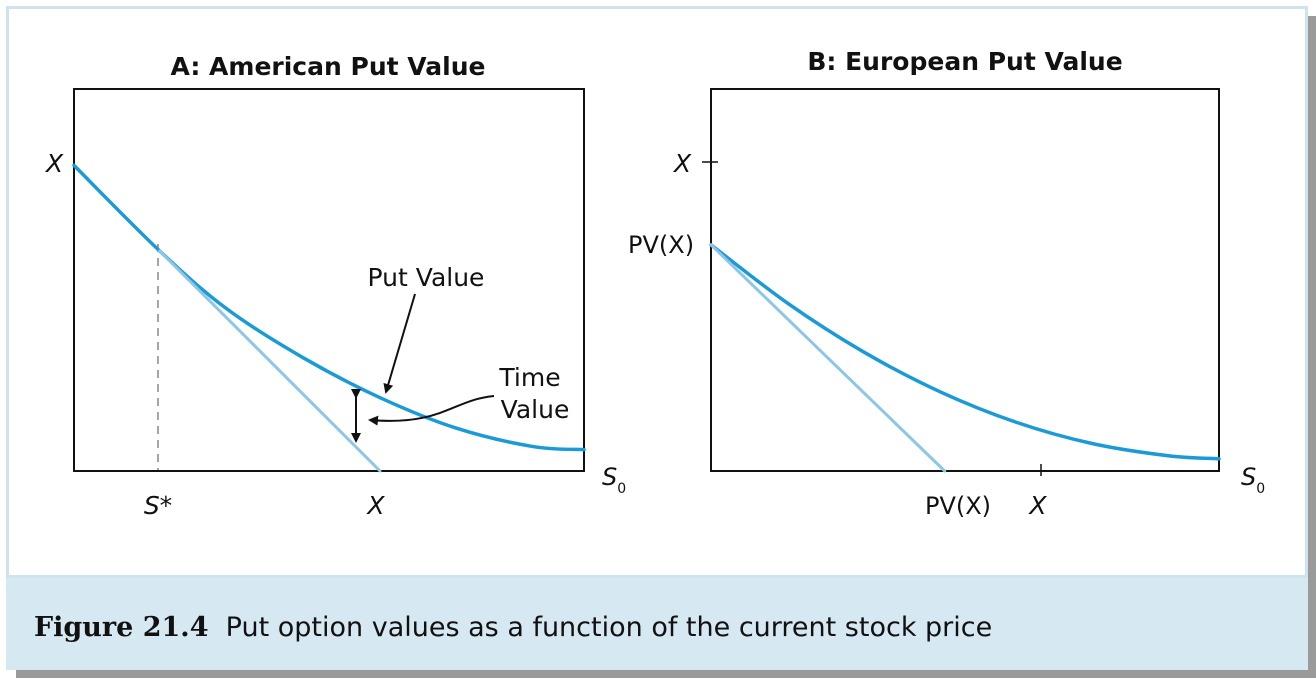 The width and height of the screenshot is (1316, 684). What do you see at coordinates (399, 343) in the screenshot?
I see `put-value-arrow` at bounding box center [399, 343].